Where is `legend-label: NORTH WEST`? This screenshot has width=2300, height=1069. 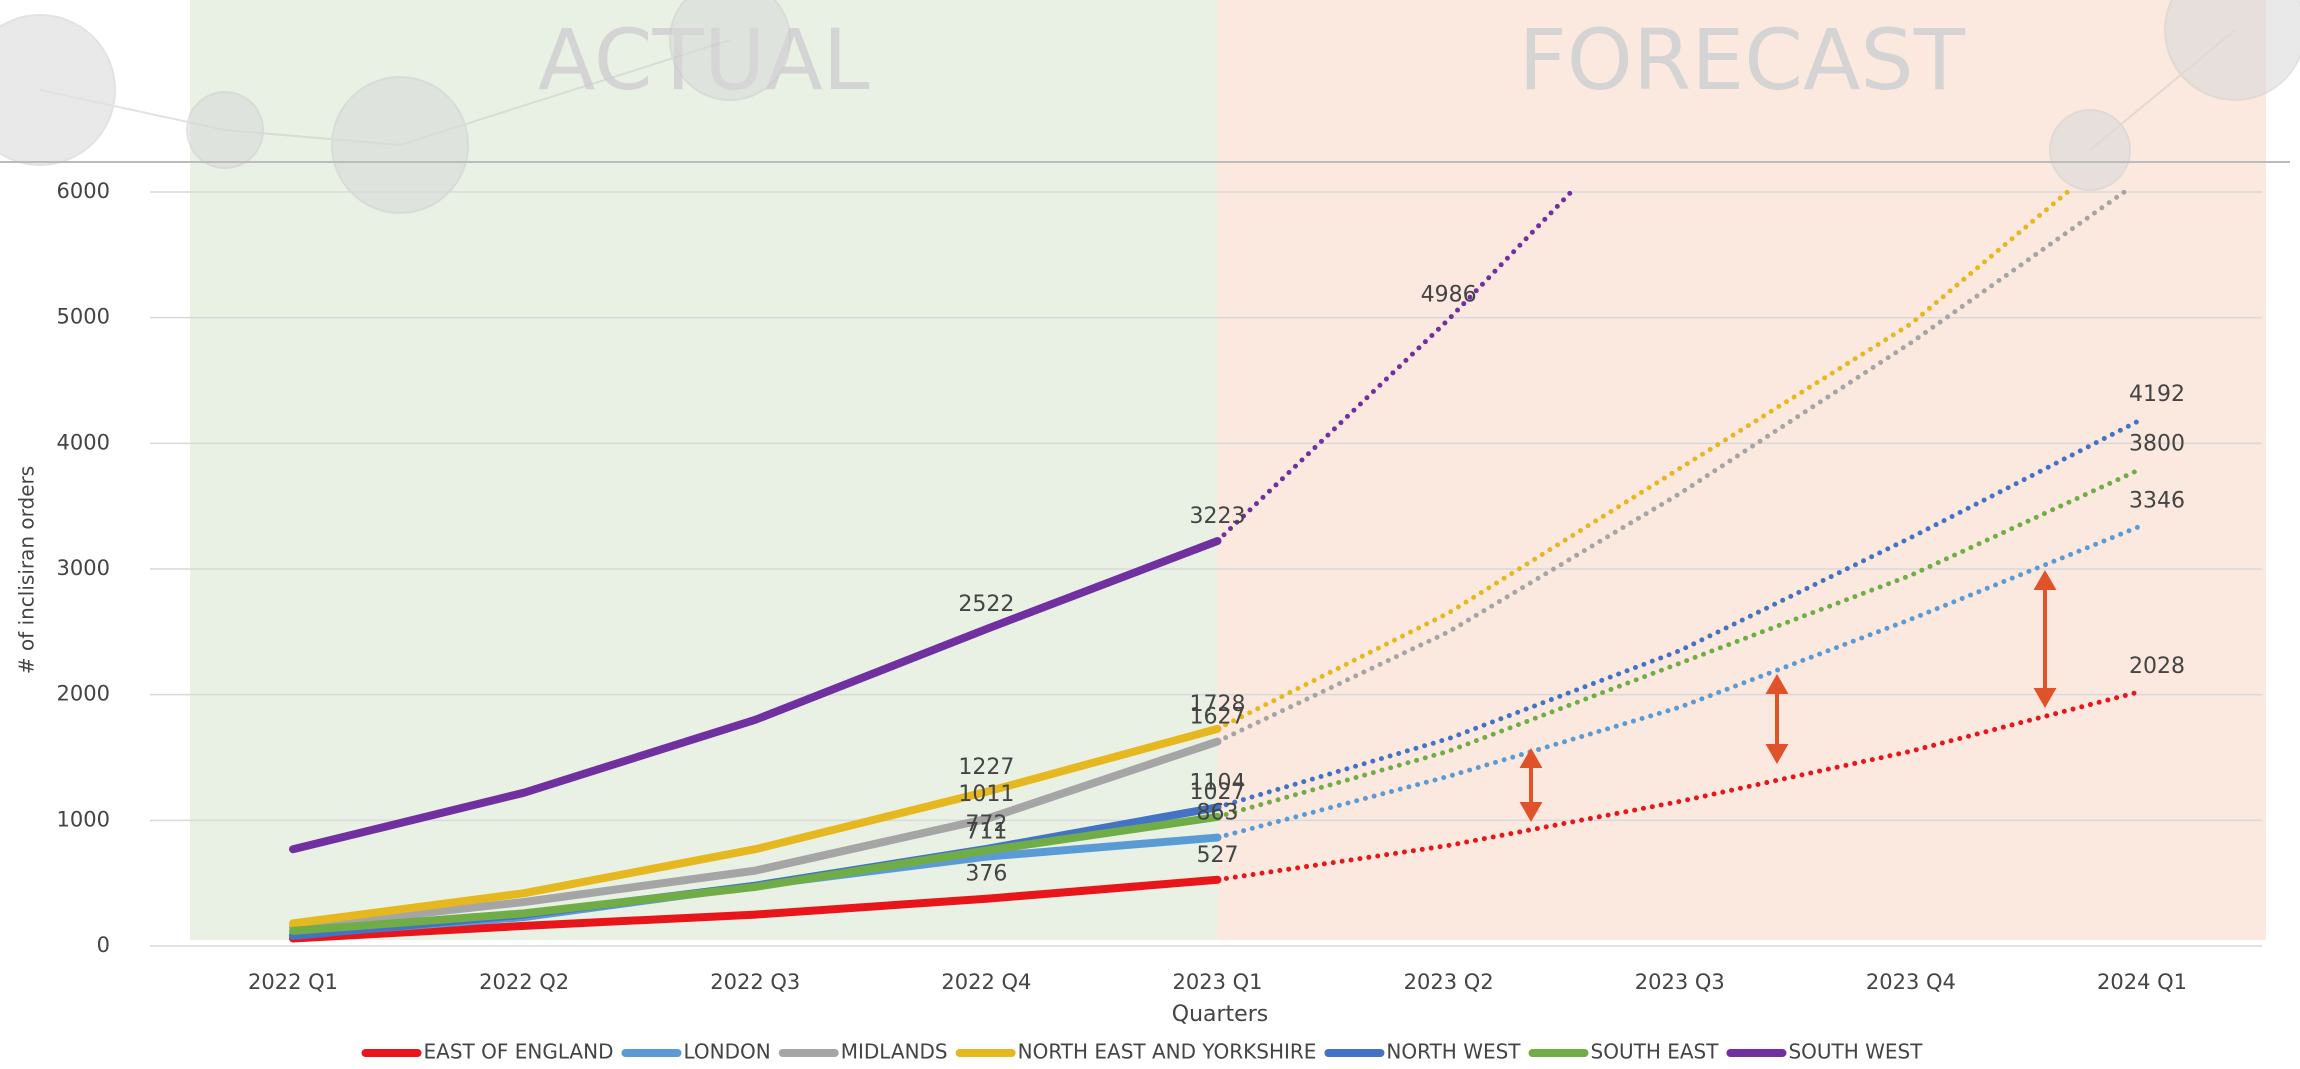
legend-label: NORTH WEST is located at coordinates (1453, 1052).